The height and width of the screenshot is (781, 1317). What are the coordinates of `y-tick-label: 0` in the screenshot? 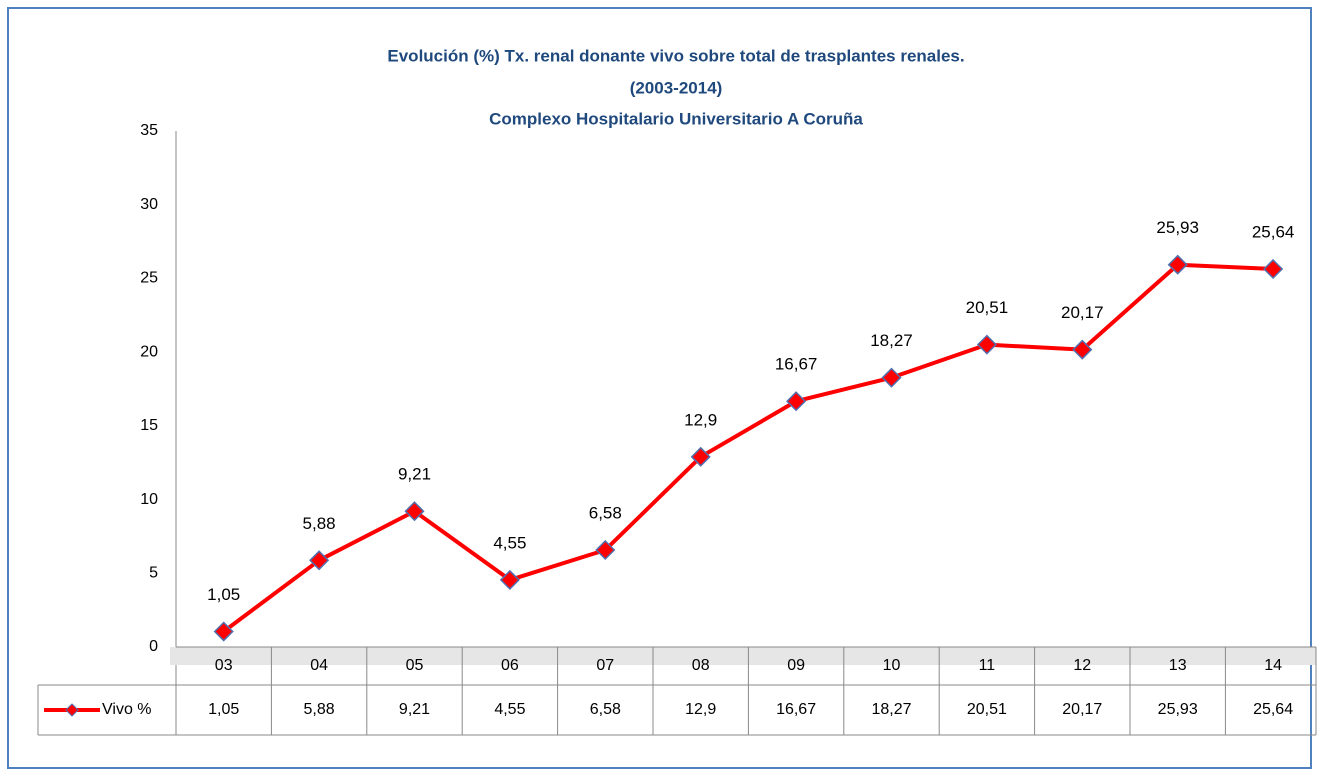 It's located at (153, 646).